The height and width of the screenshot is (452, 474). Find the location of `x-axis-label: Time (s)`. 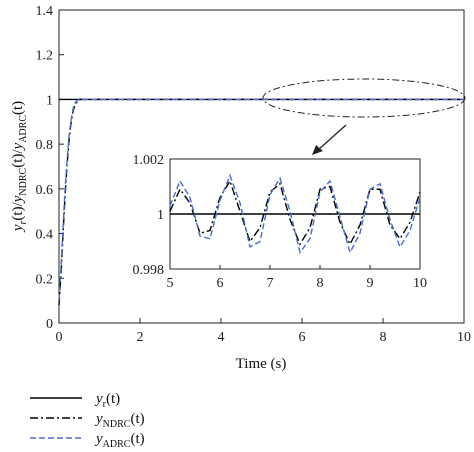

x-axis-label: Time (s) is located at coordinates (261, 364).